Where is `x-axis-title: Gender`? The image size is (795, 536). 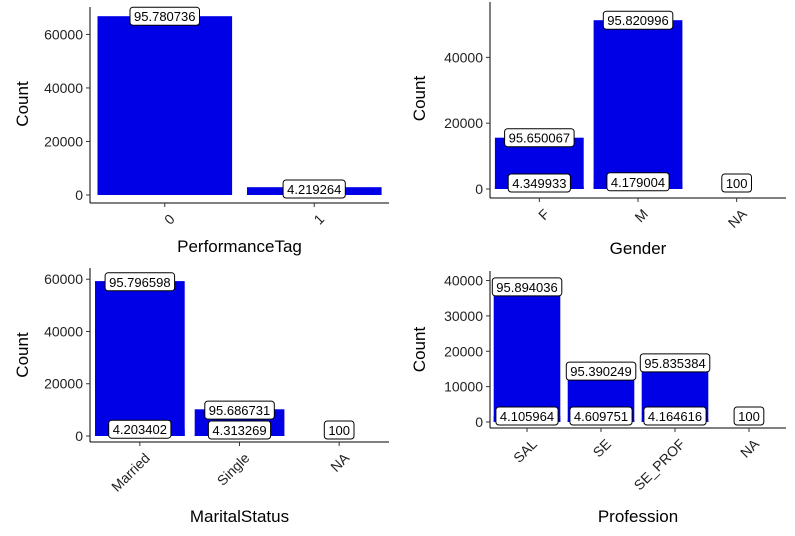
x-axis-title: Gender is located at coordinates (638, 248).